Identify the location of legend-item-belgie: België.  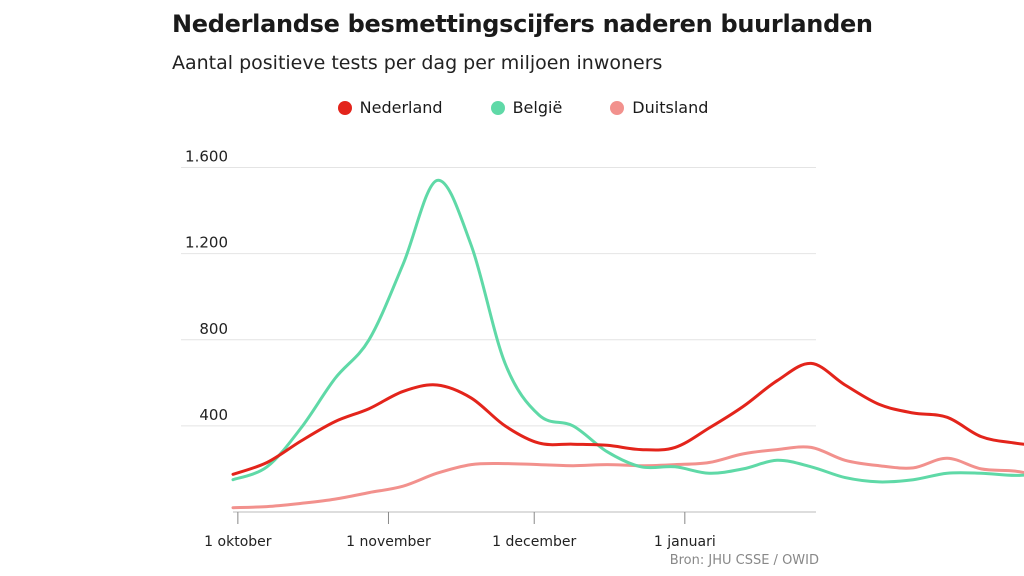
(526, 107).